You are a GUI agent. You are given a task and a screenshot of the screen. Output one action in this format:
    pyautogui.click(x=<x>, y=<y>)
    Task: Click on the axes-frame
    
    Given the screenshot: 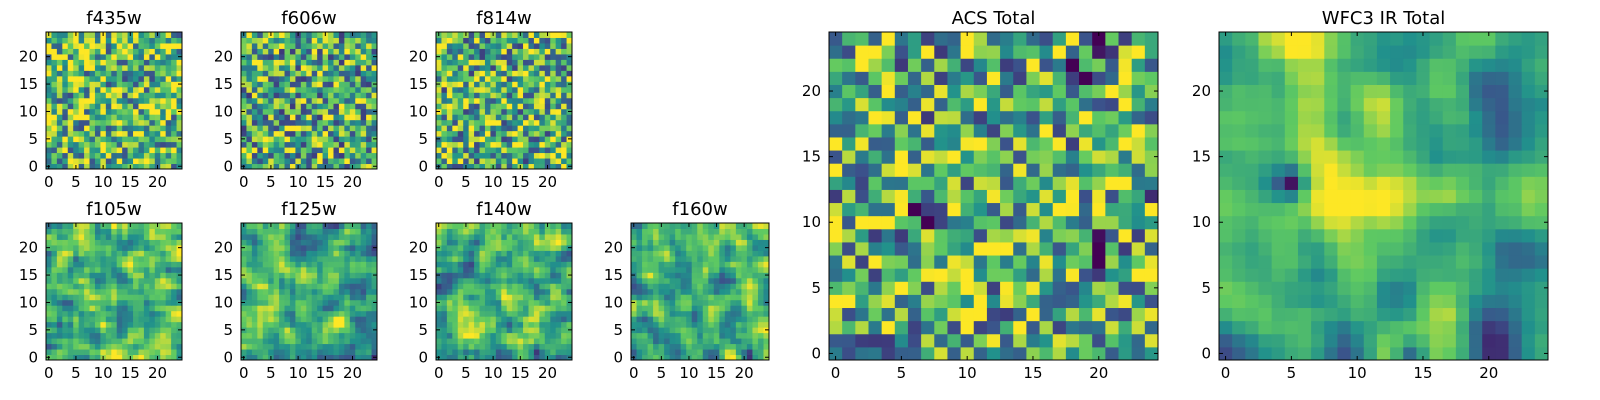 What is the action you would take?
    pyautogui.click(x=700, y=291)
    